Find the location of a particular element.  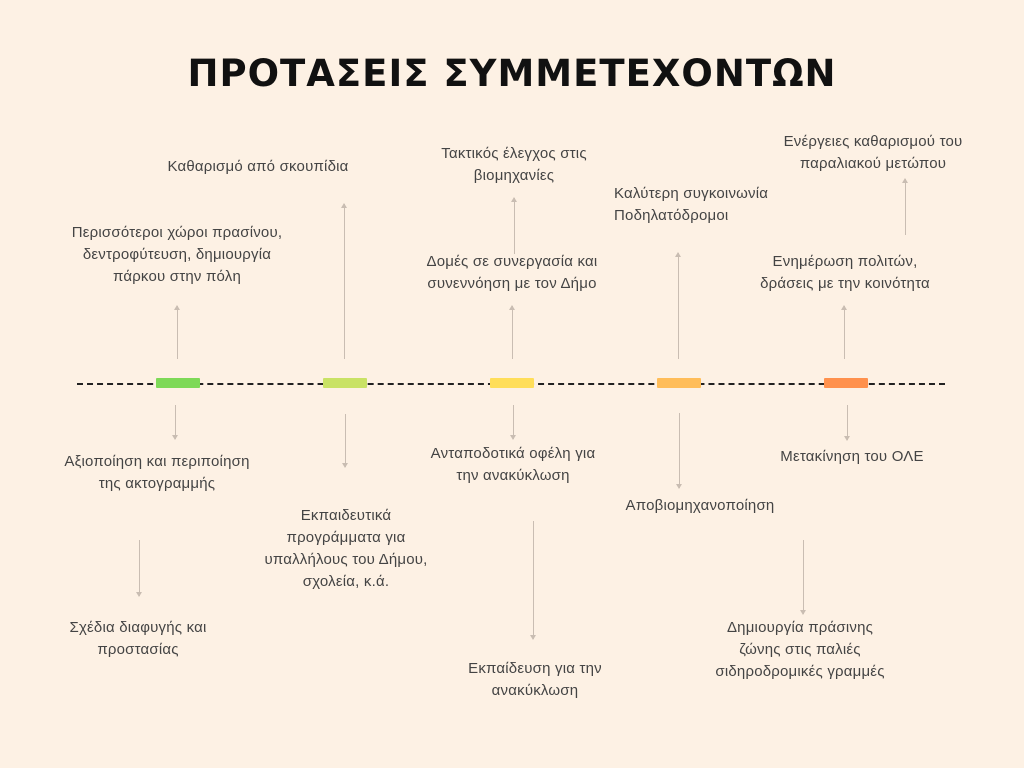

connector-down-1-near is located at coordinates (175, 422).